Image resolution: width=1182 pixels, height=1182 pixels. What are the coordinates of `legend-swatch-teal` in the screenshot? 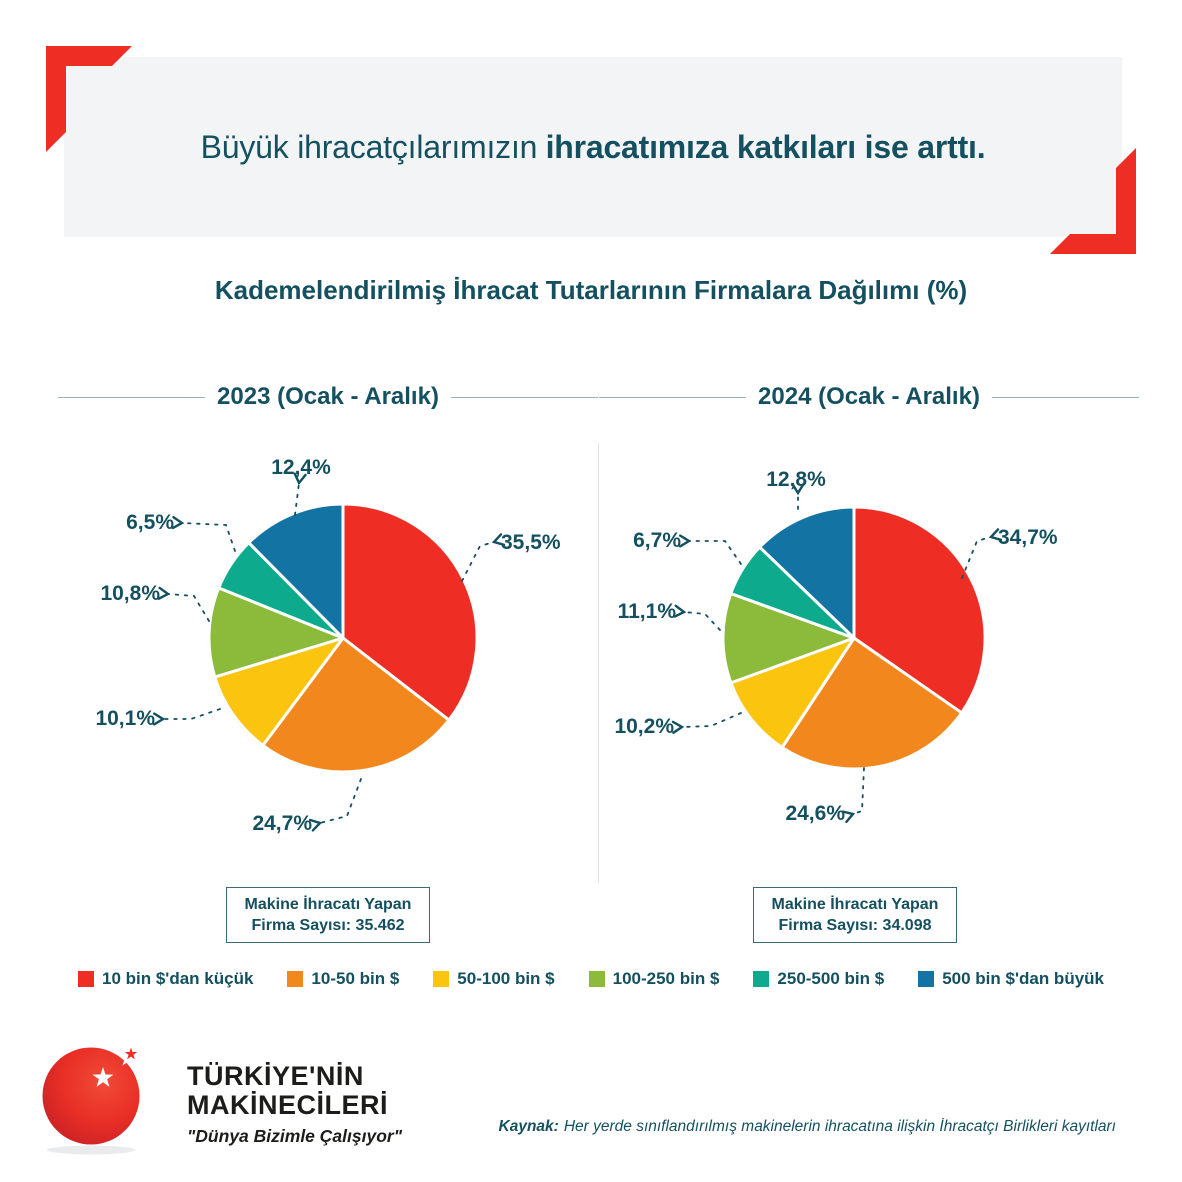 It's located at (761, 979).